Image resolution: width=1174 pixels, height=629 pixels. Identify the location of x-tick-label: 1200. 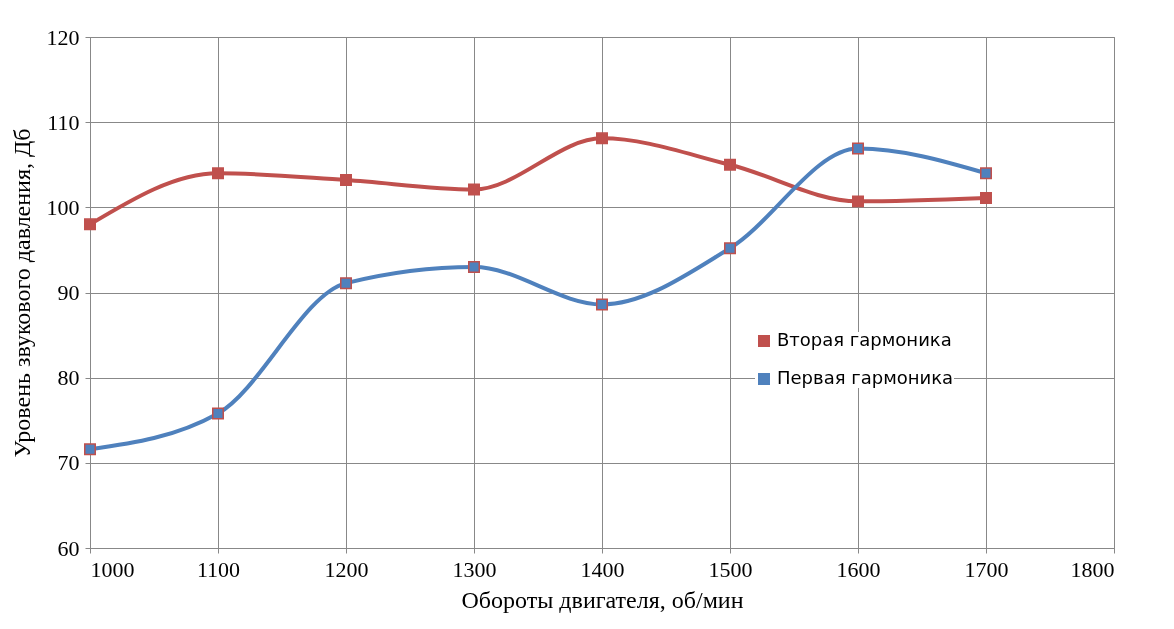
(346, 569).